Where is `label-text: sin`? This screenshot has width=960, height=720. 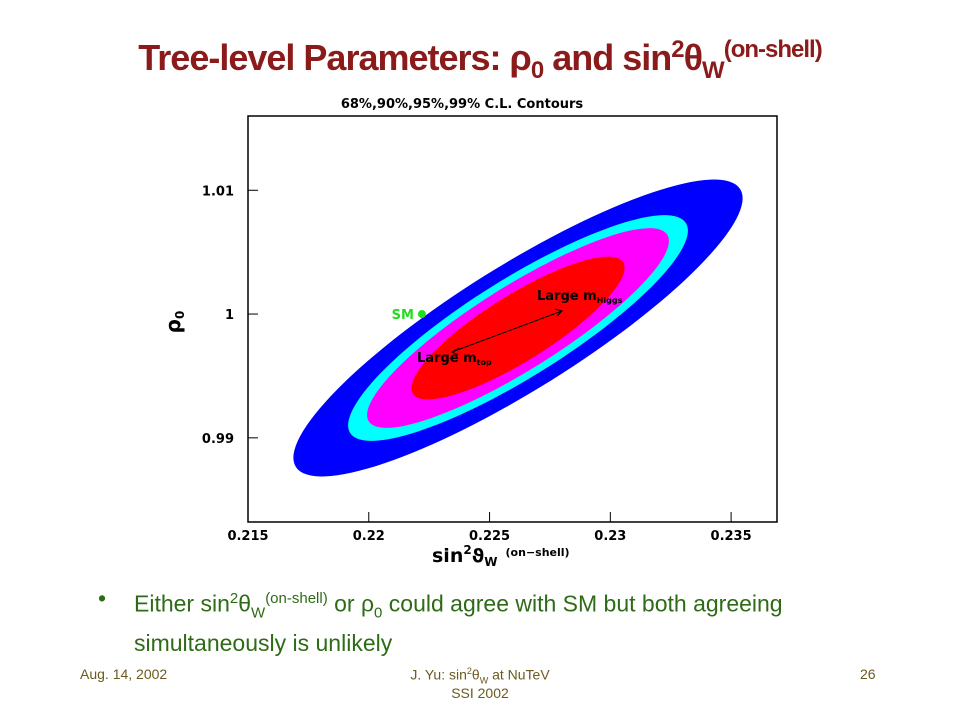 label-text: sin is located at coordinates (447, 556).